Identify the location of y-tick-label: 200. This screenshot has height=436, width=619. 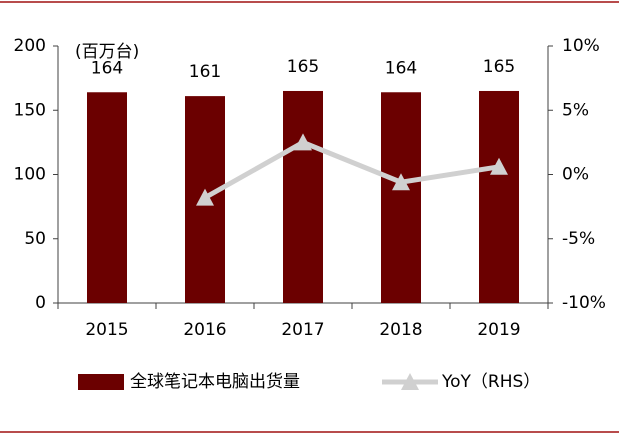
(30, 46).